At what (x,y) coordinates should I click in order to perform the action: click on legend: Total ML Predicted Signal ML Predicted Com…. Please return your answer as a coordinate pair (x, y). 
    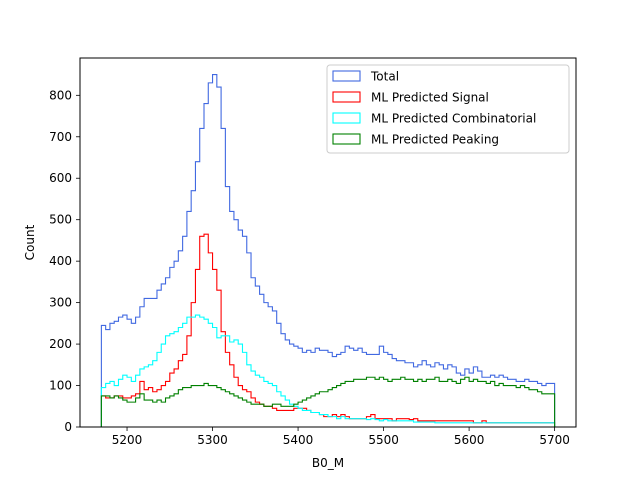
    Looking at the image, I should click on (448, 109).